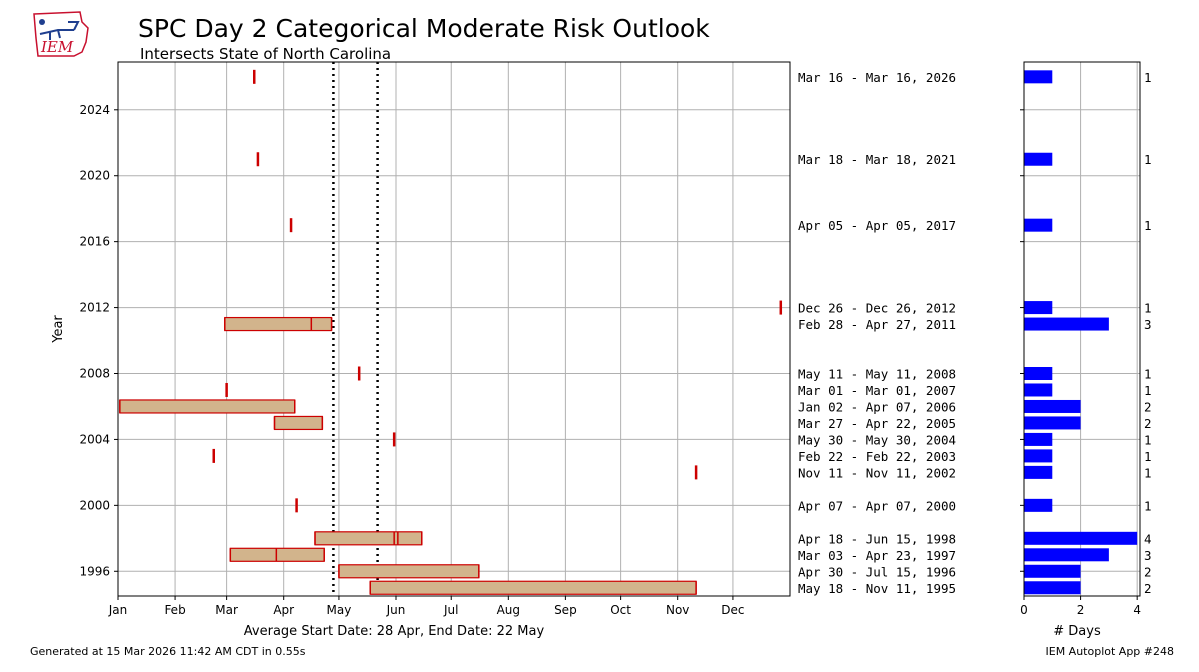  I want to click on range-label: Dec 26 - Dec 26, 2012, so click(877, 308).